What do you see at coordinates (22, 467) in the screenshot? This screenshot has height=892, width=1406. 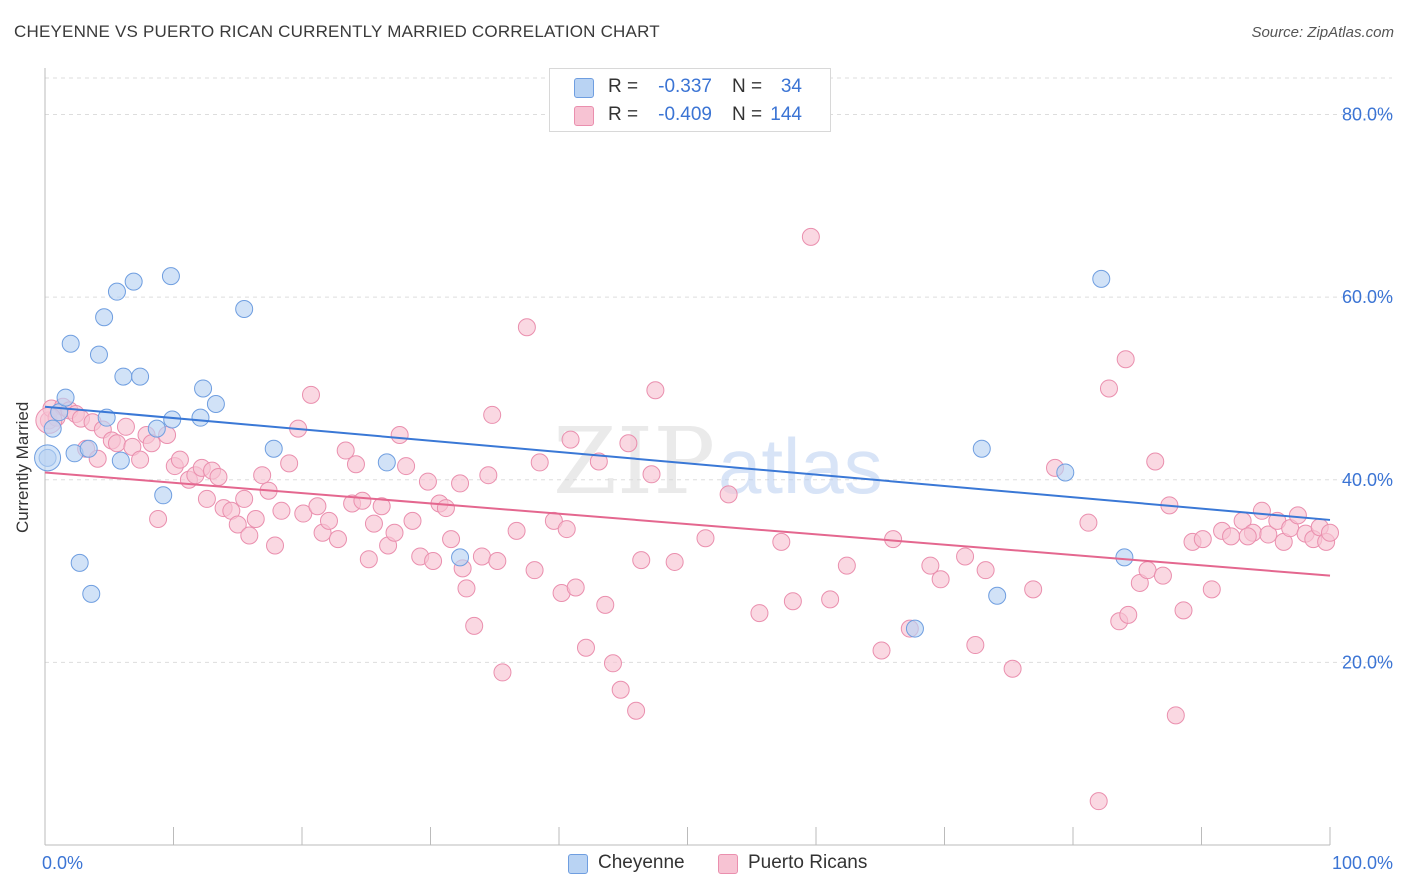 I see `y-axis-label: Currently Married` at bounding box center [22, 467].